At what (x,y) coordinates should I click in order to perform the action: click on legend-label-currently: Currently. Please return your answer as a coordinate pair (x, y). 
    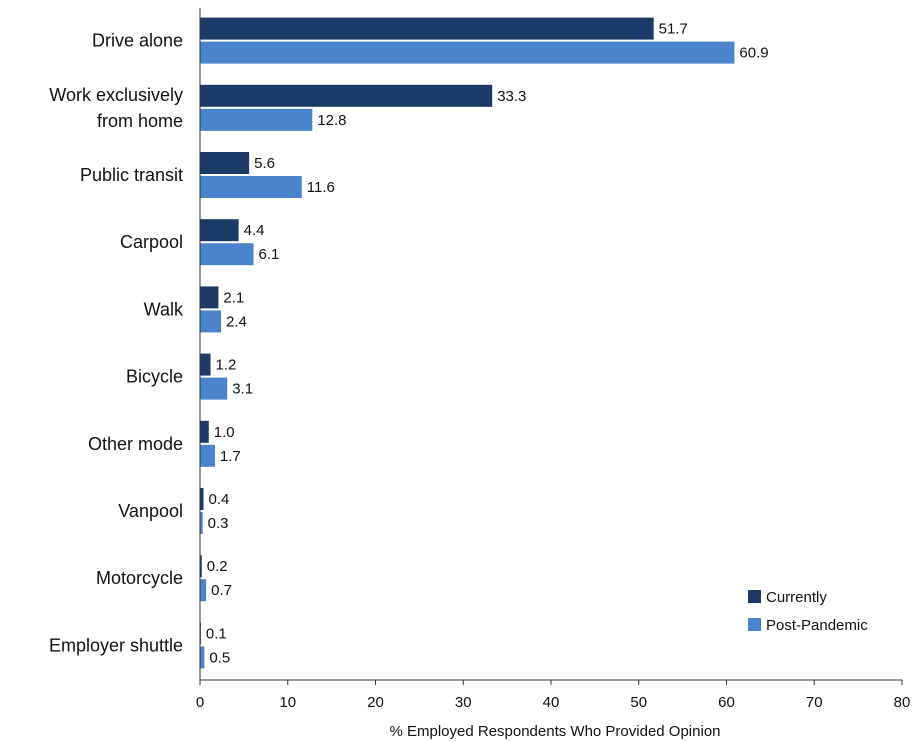
    Looking at the image, I should click on (796, 597).